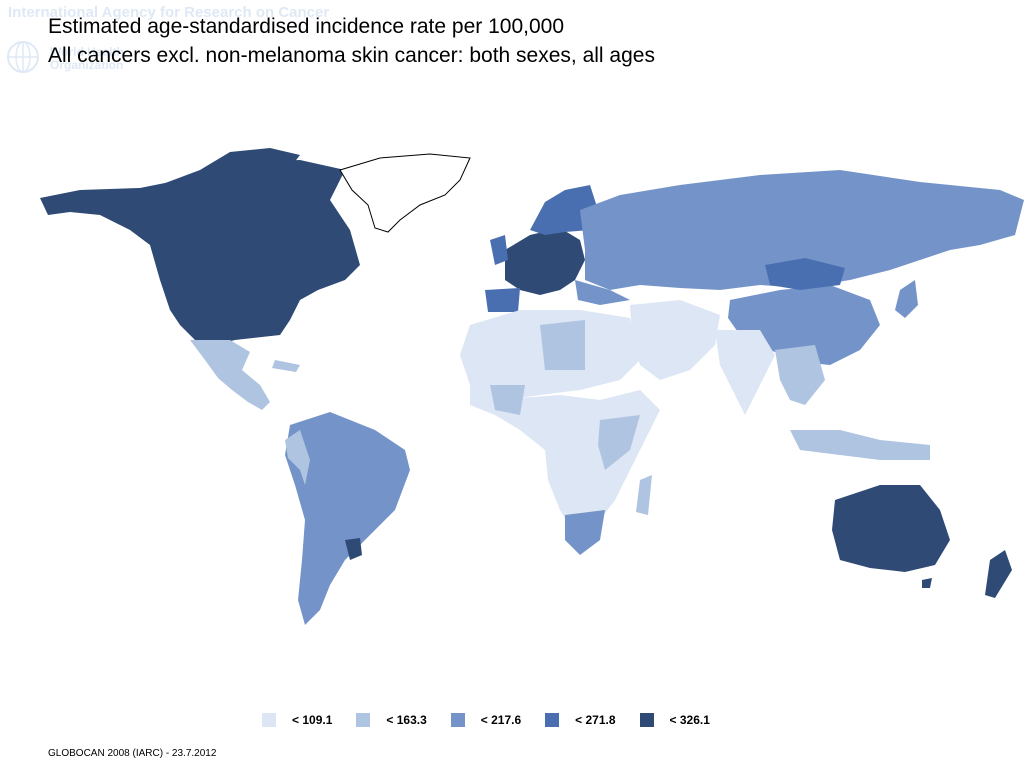 This screenshot has width=1024, height=768. I want to click on region-scandinavia, so click(564, 210).